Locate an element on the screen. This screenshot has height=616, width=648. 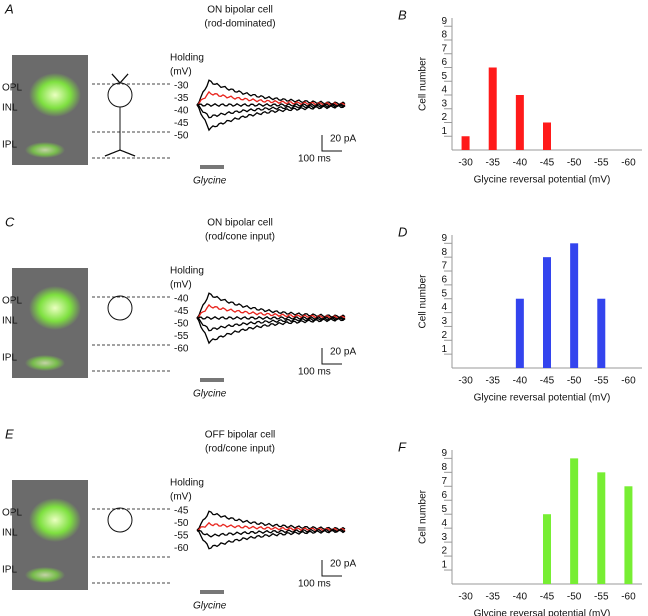
panel-letter: E is located at coordinates (9, 433).